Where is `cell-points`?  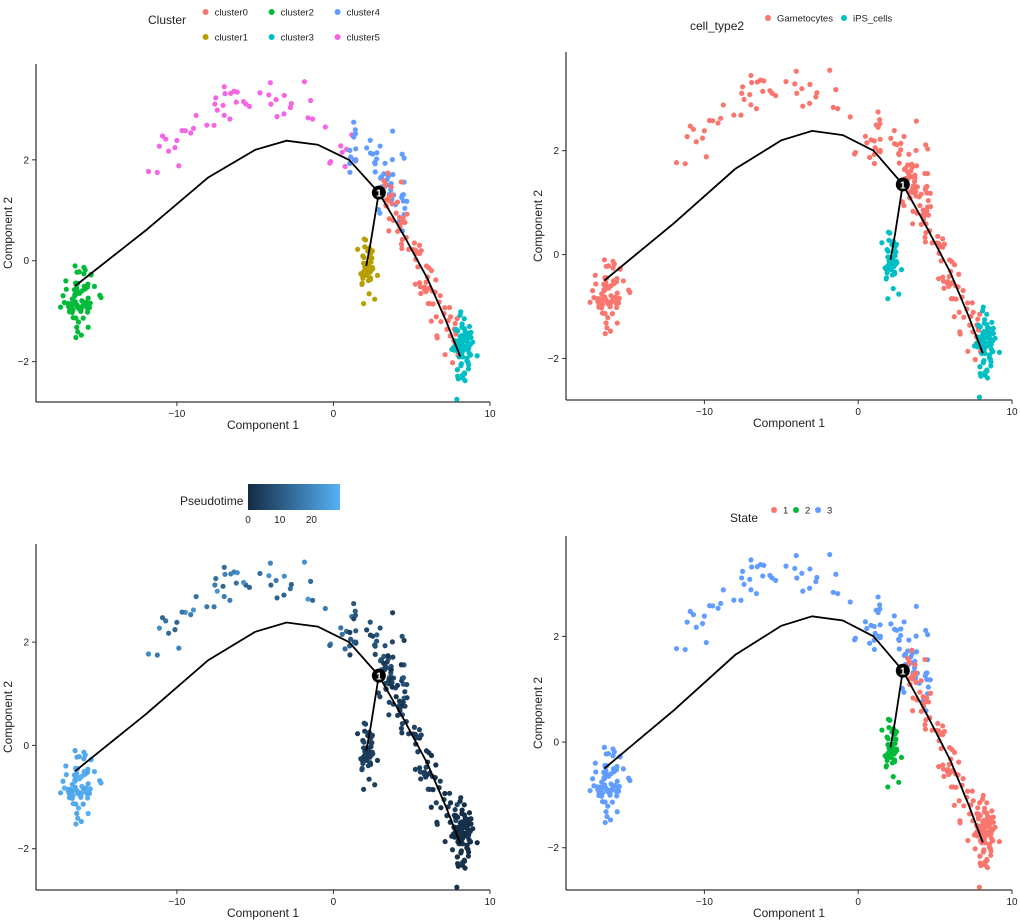
cell-points is located at coordinates (795, 233).